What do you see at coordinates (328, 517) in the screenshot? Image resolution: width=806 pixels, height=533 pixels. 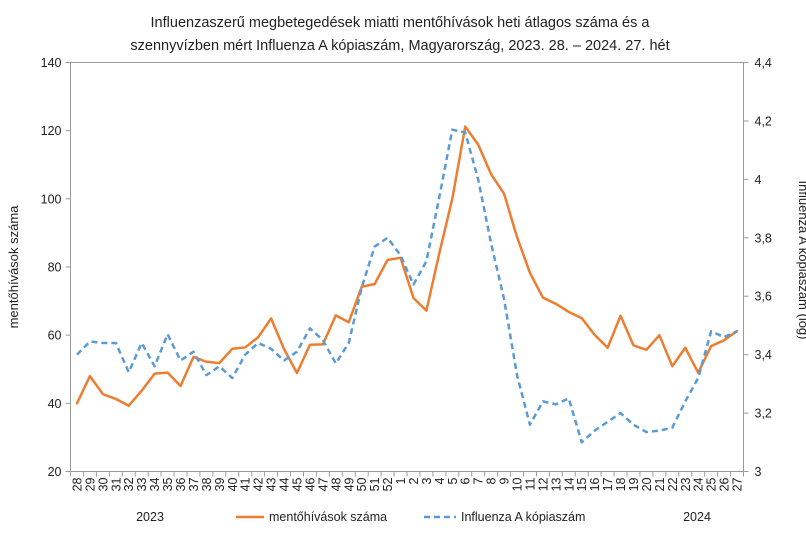 I see `legend-label-calls: mentőhívások száma` at bounding box center [328, 517].